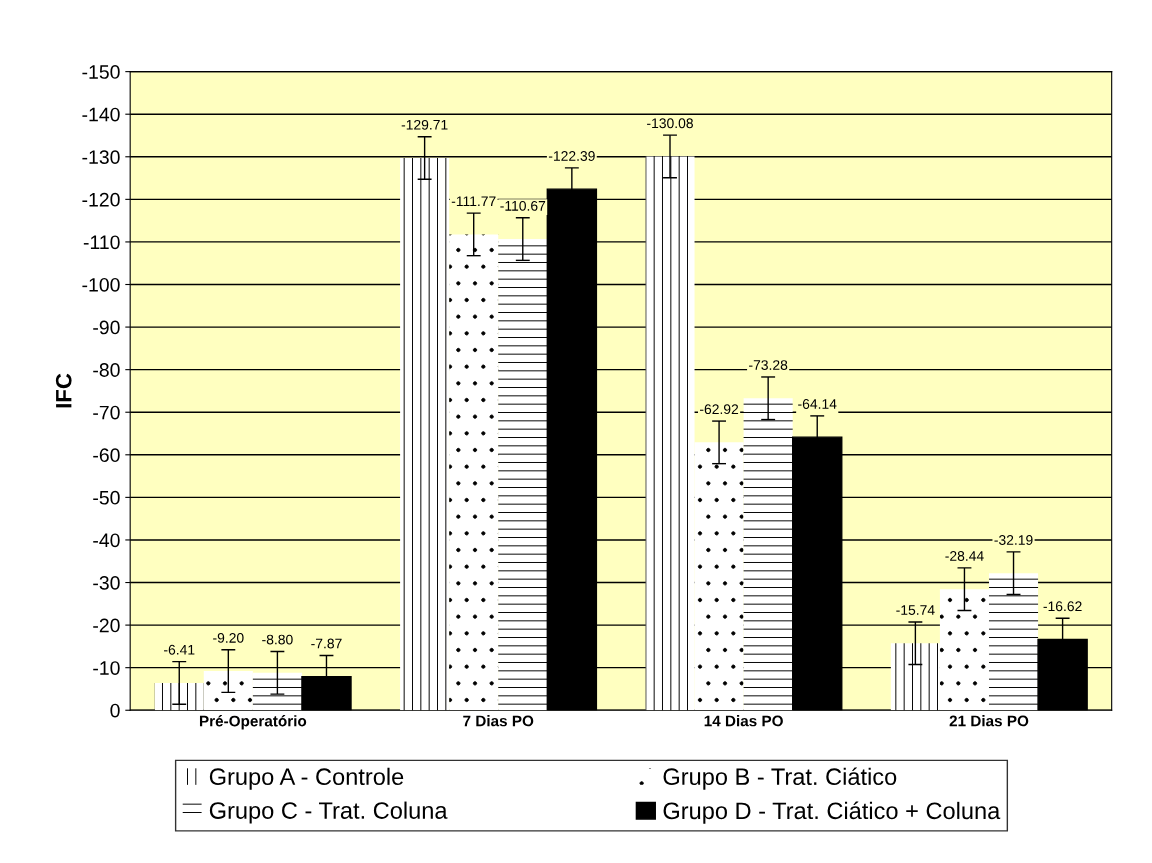 This screenshot has height=863, width=1152. What do you see at coordinates (228, 637) in the screenshot?
I see `data-label: -9.20` at bounding box center [228, 637].